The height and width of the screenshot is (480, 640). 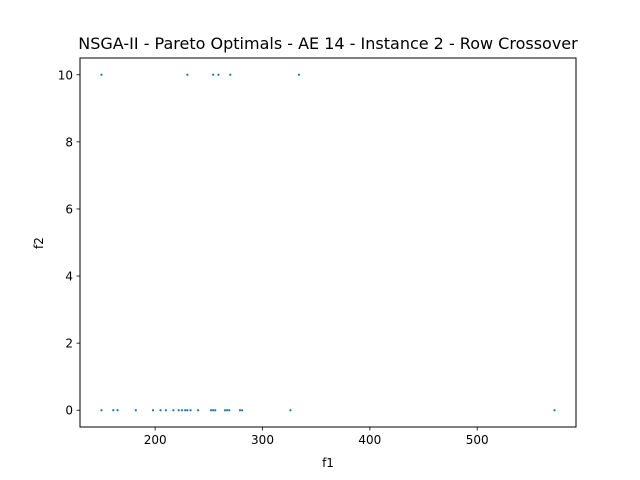 I want to click on y-tick-label: 6, so click(x=69, y=209).